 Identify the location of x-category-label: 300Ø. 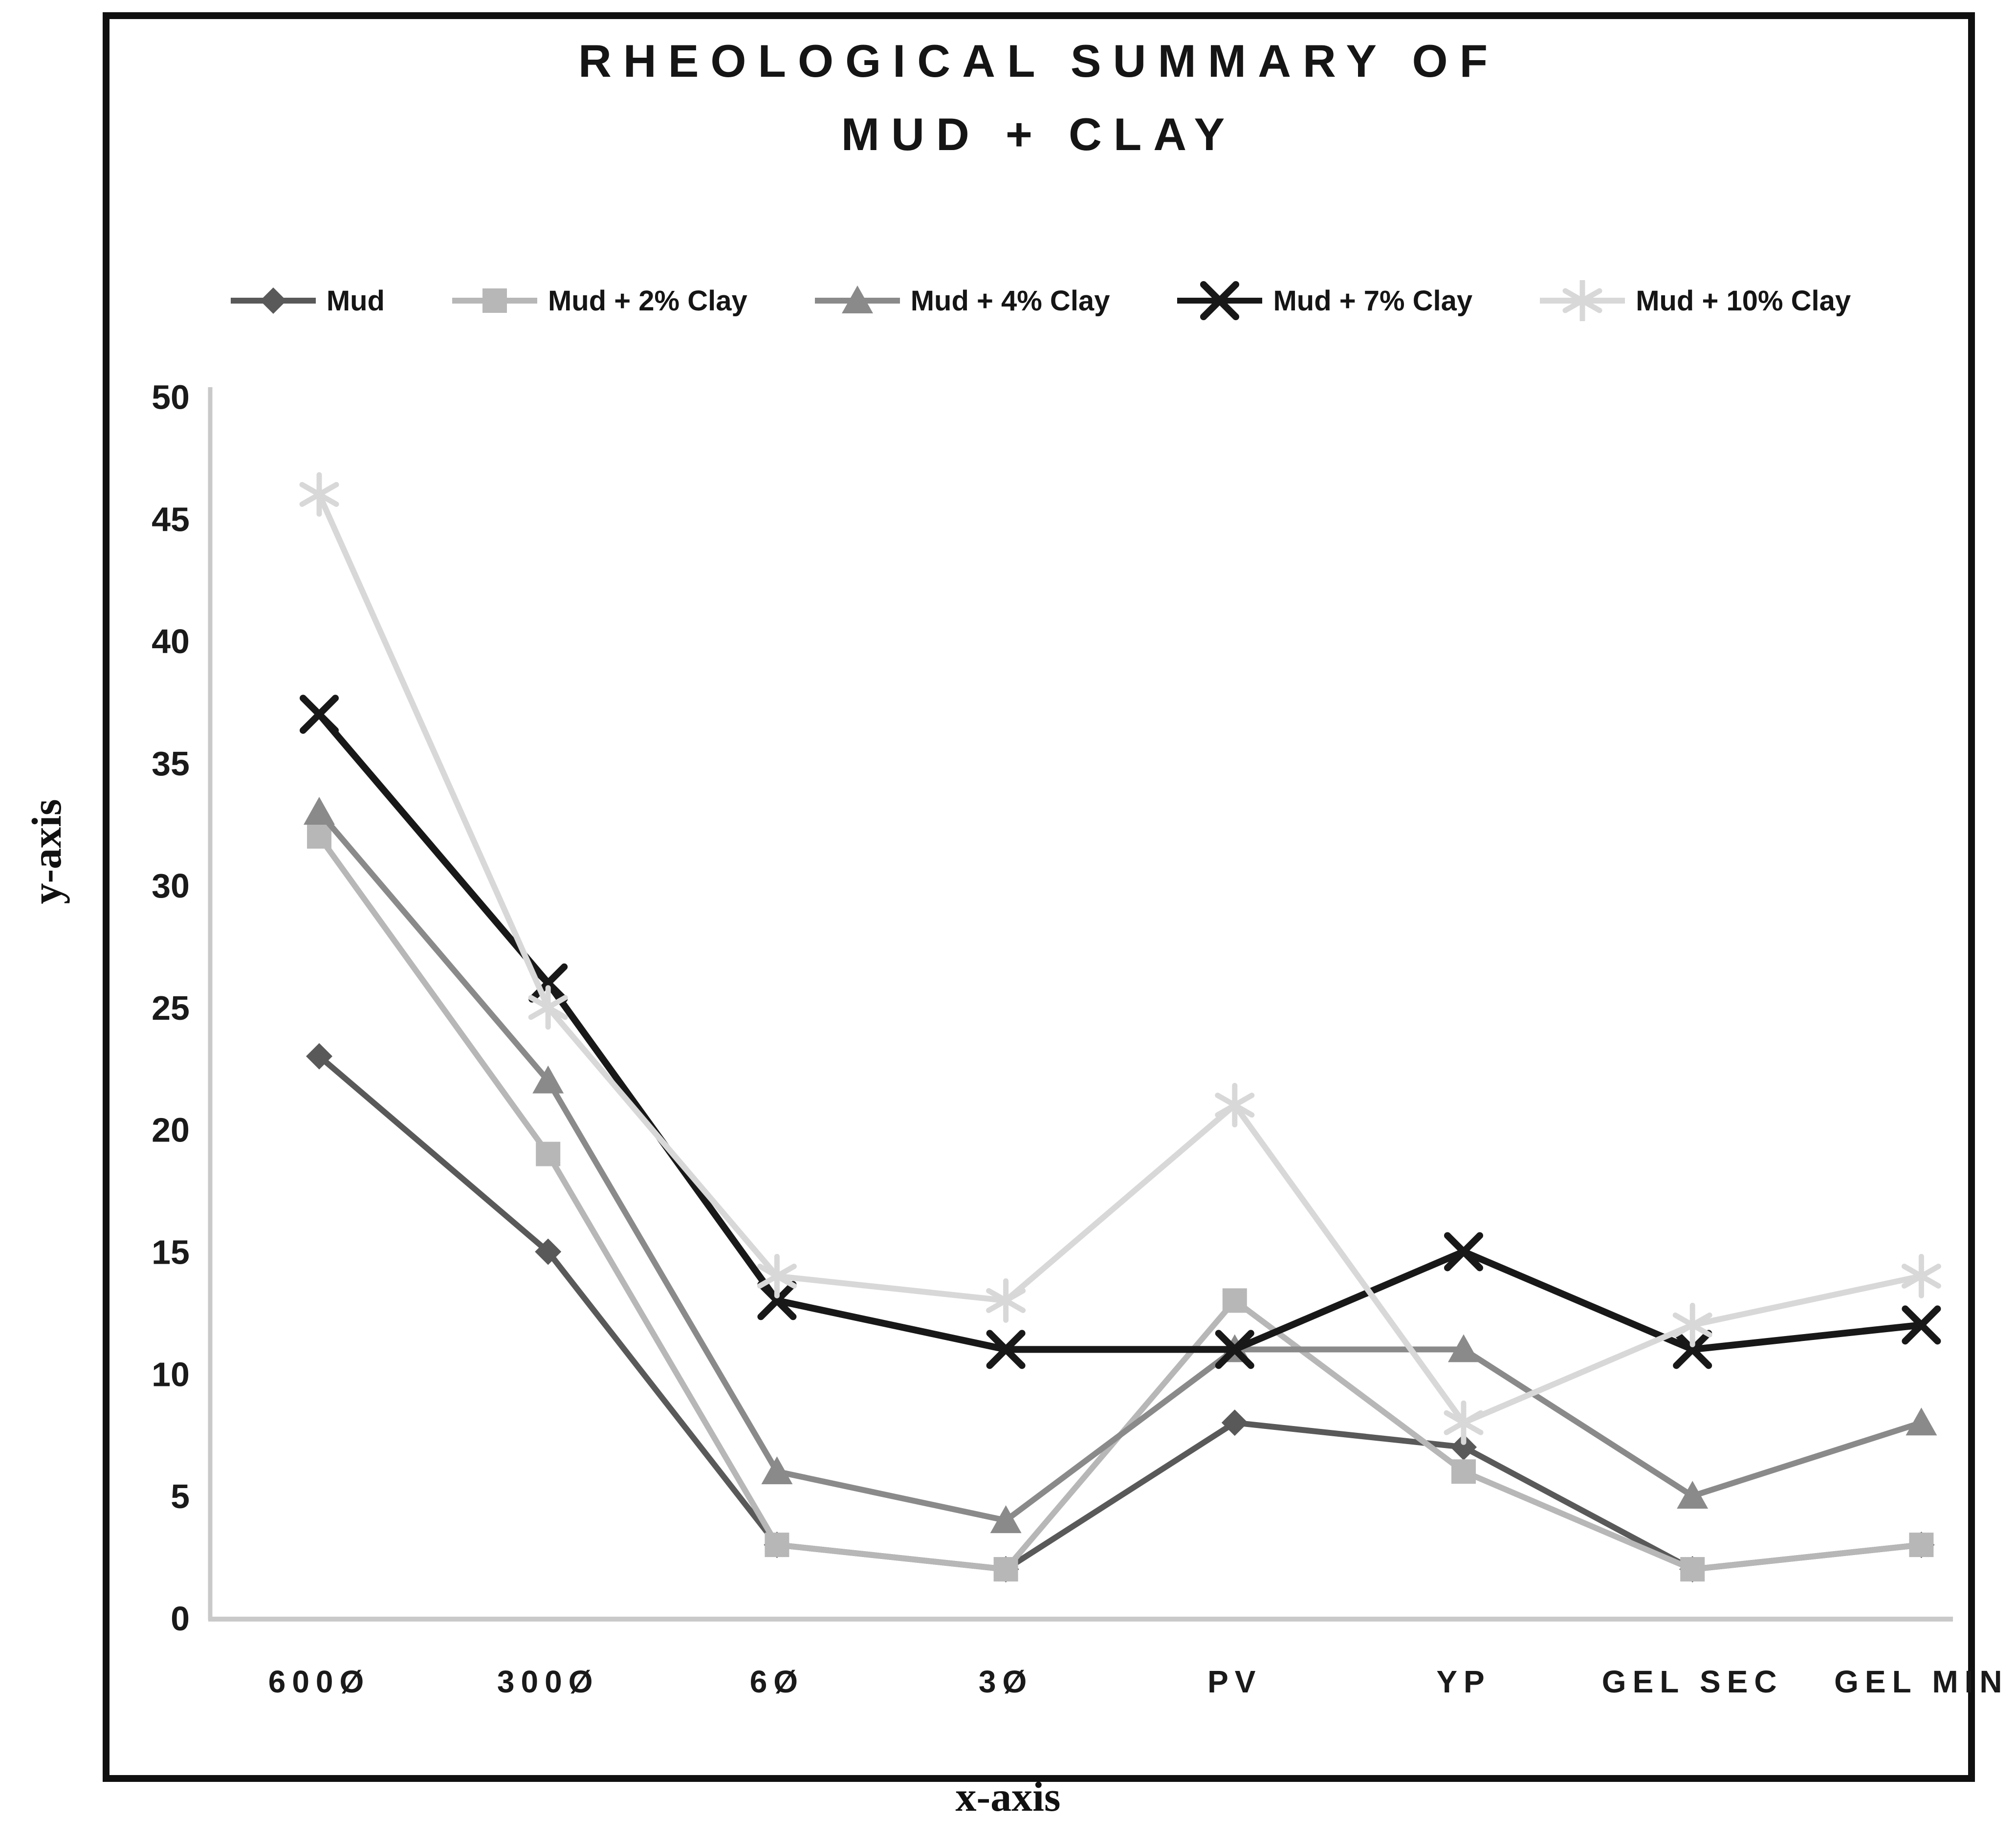
(548, 1681).